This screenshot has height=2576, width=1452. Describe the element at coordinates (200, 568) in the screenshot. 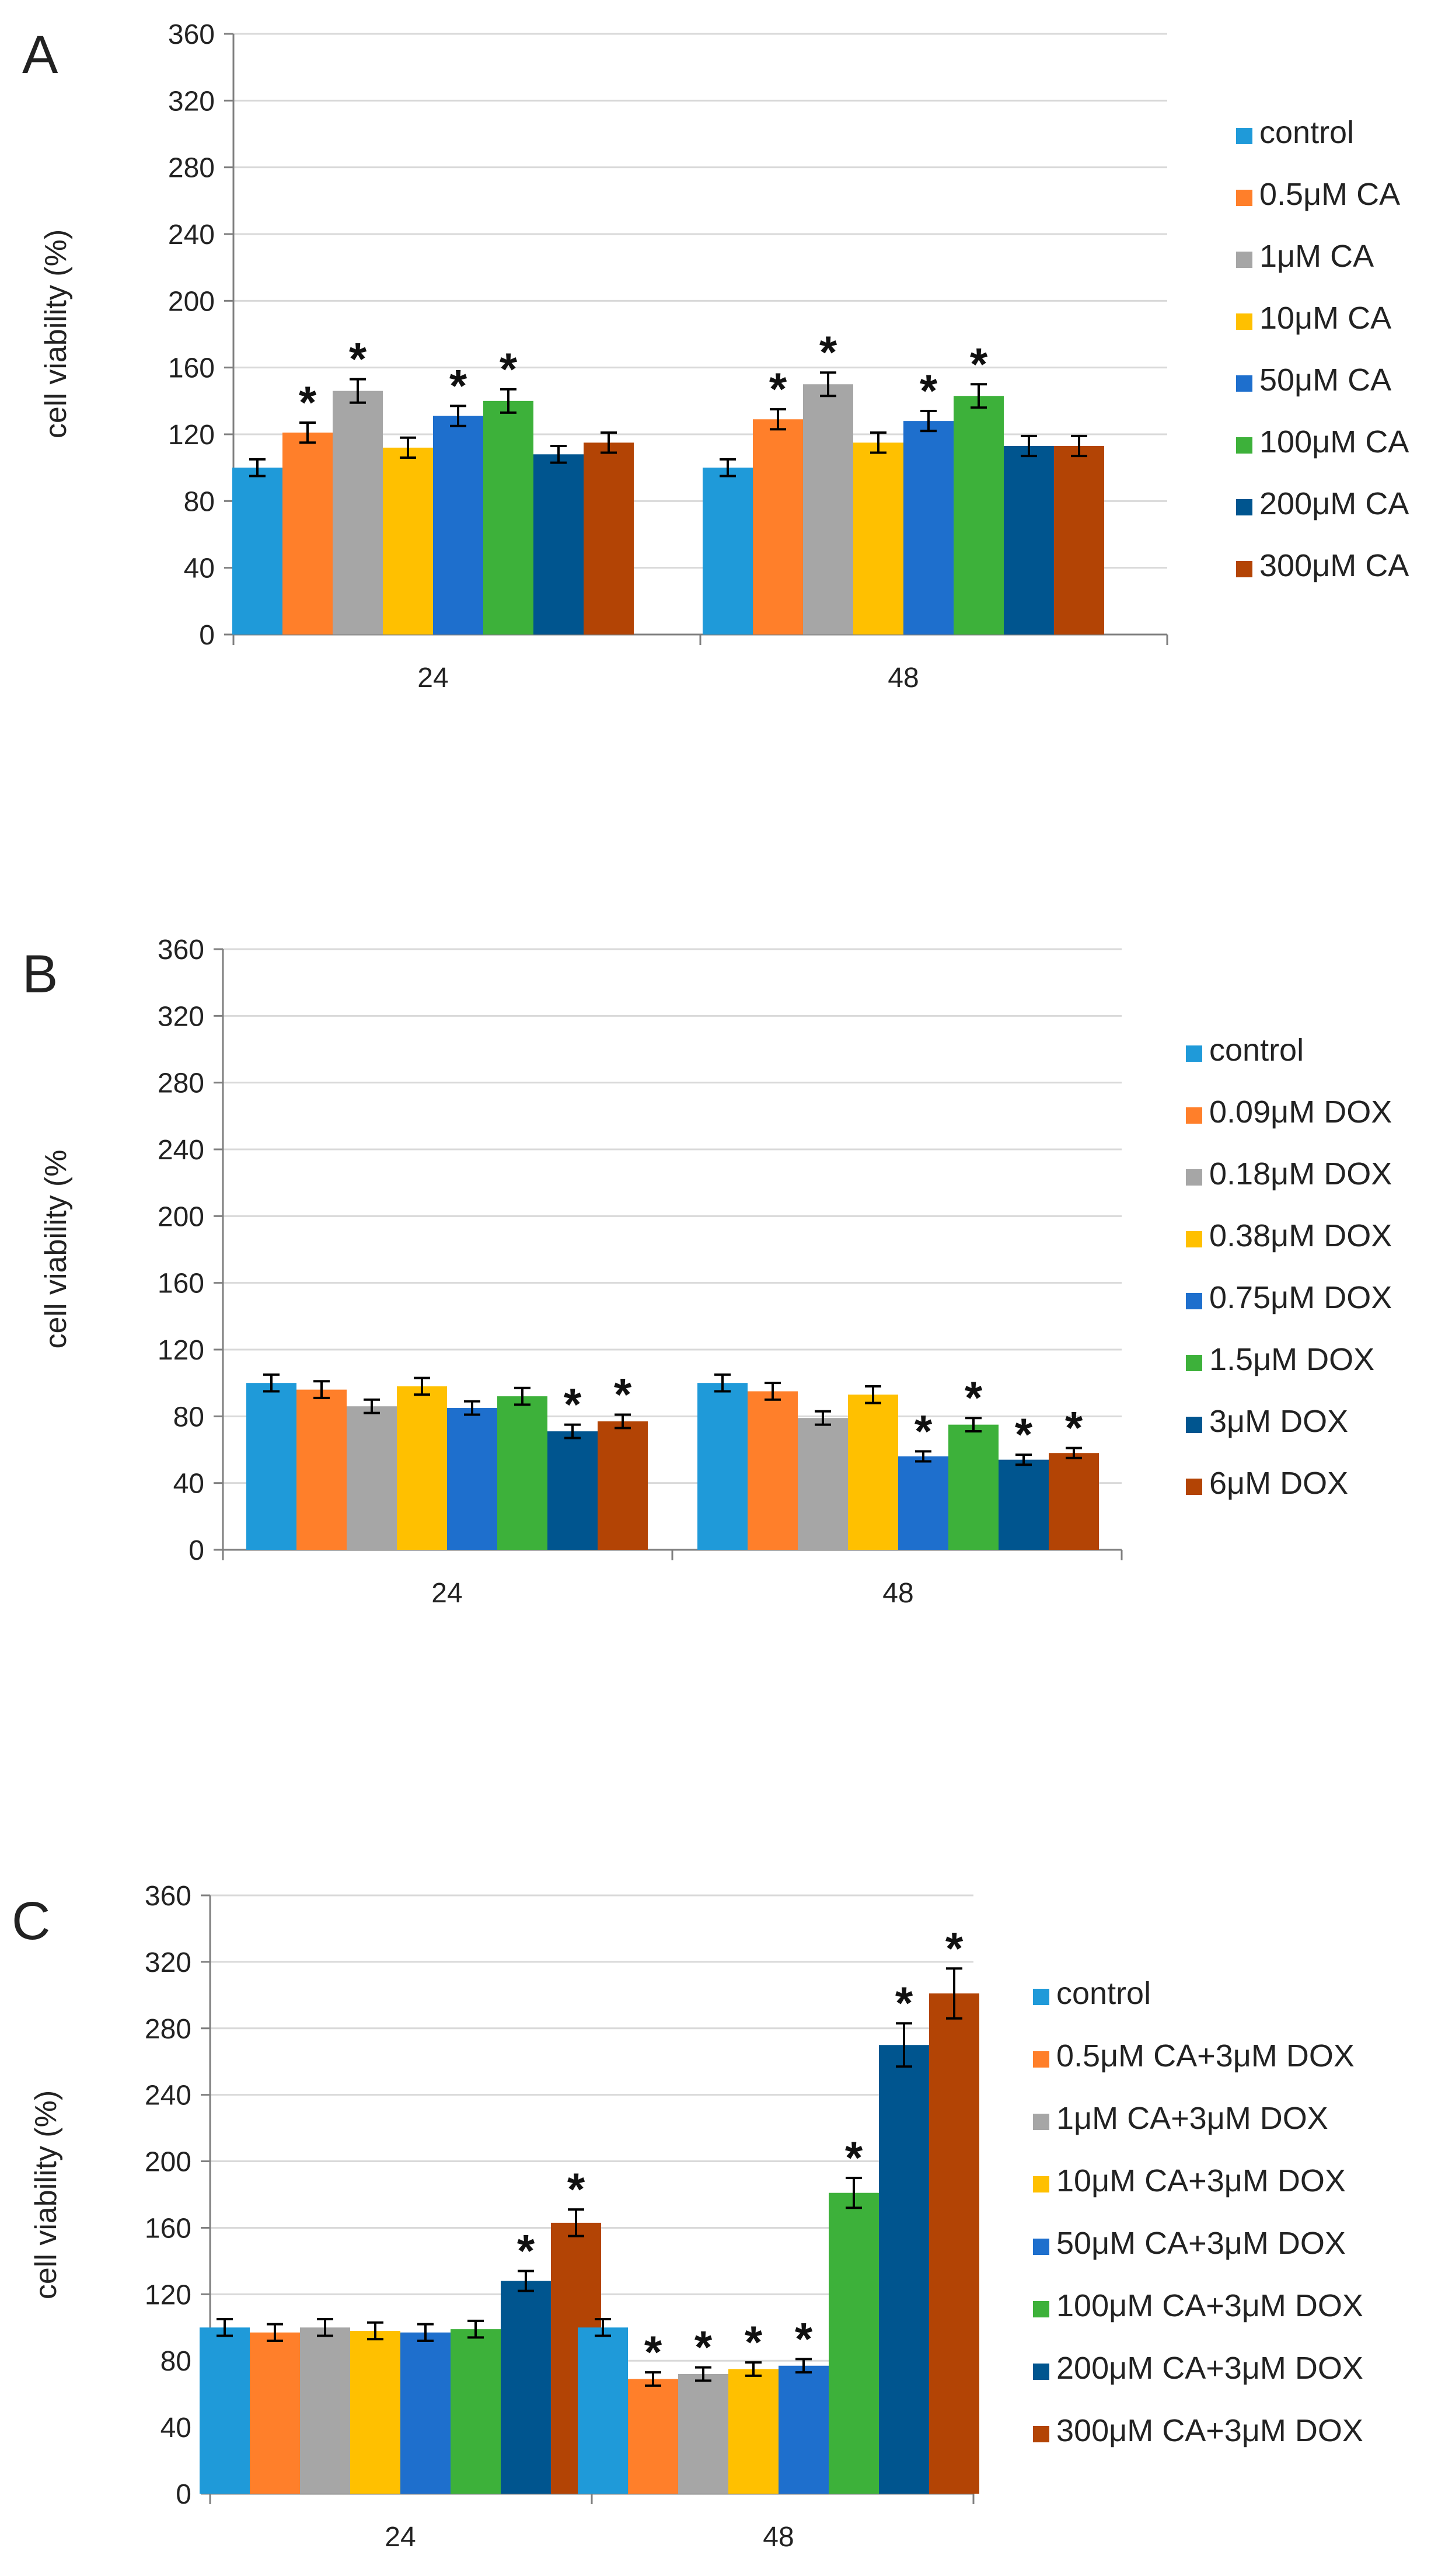

I see `panel-a-ytick-label: 40` at that location.